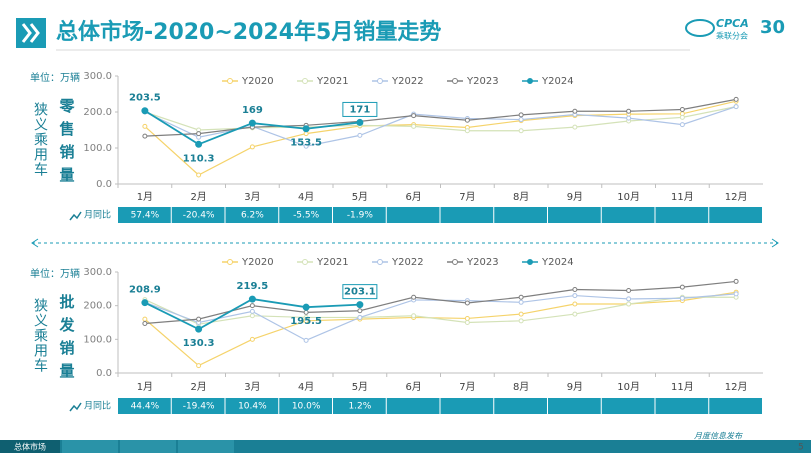 This screenshot has width=811, height=456. Describe the element at coordinates (732, 36) in the screenshot. I see `logo-sub: 乘联分会` at that location.